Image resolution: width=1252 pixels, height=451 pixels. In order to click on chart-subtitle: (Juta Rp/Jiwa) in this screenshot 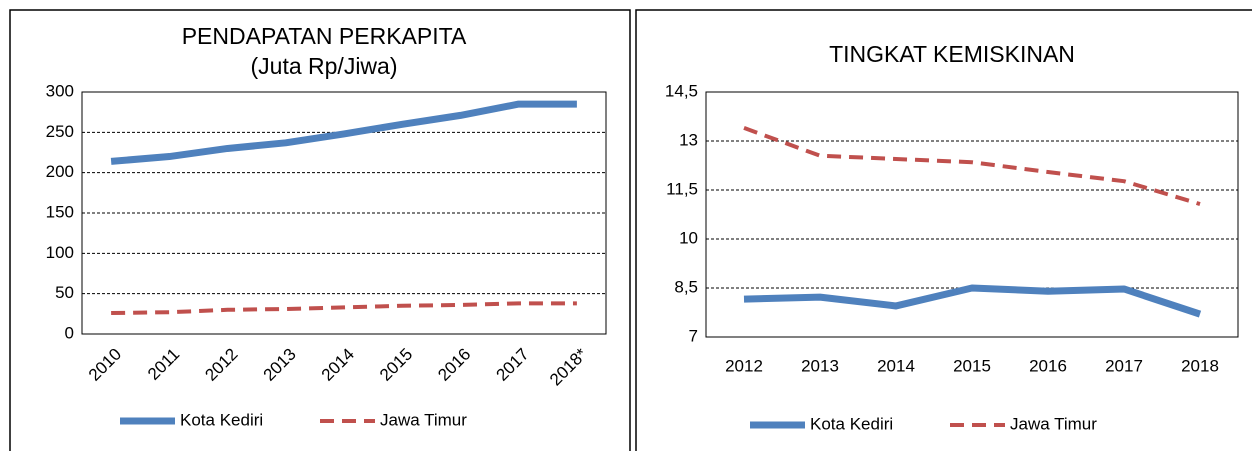, I will do `click(324, 66)`.